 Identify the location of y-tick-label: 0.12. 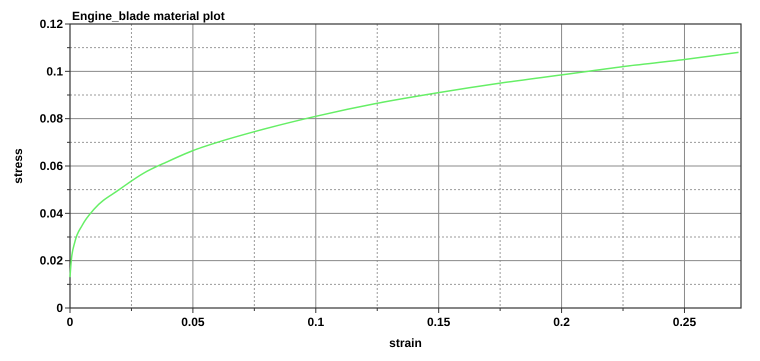
(52, 24).